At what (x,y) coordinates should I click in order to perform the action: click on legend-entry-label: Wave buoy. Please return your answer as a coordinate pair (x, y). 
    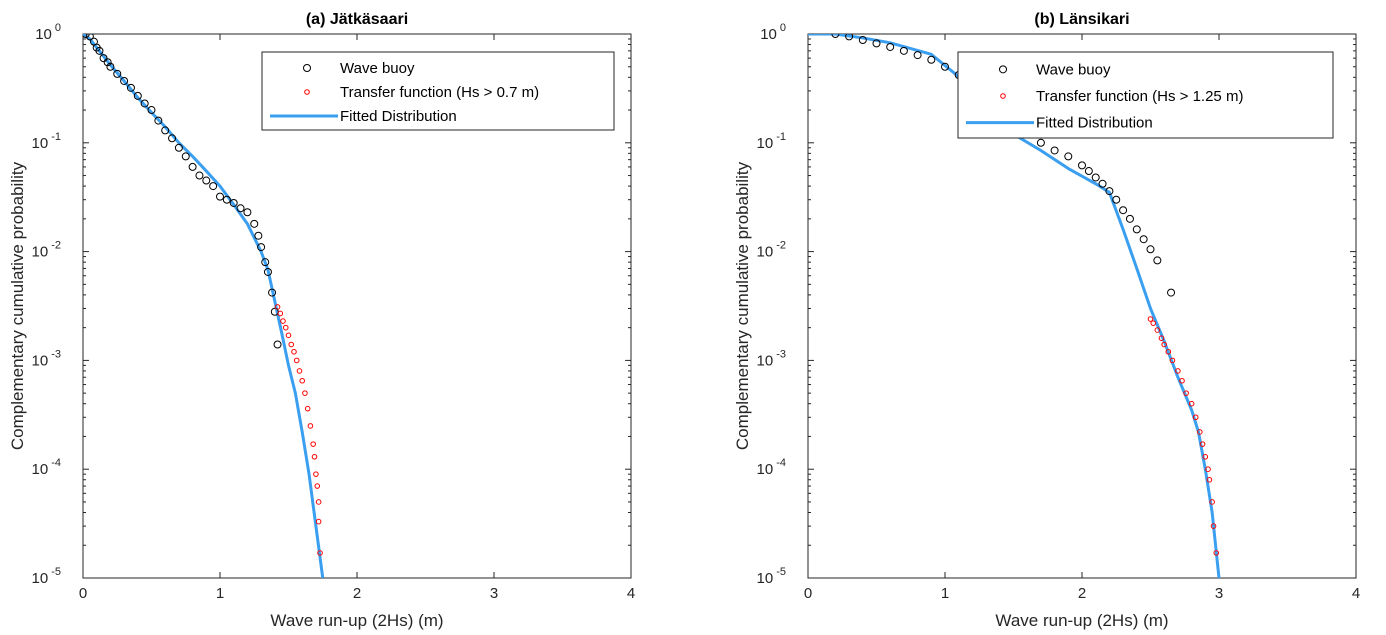
    Looking at the image, I should click on (377, 68).